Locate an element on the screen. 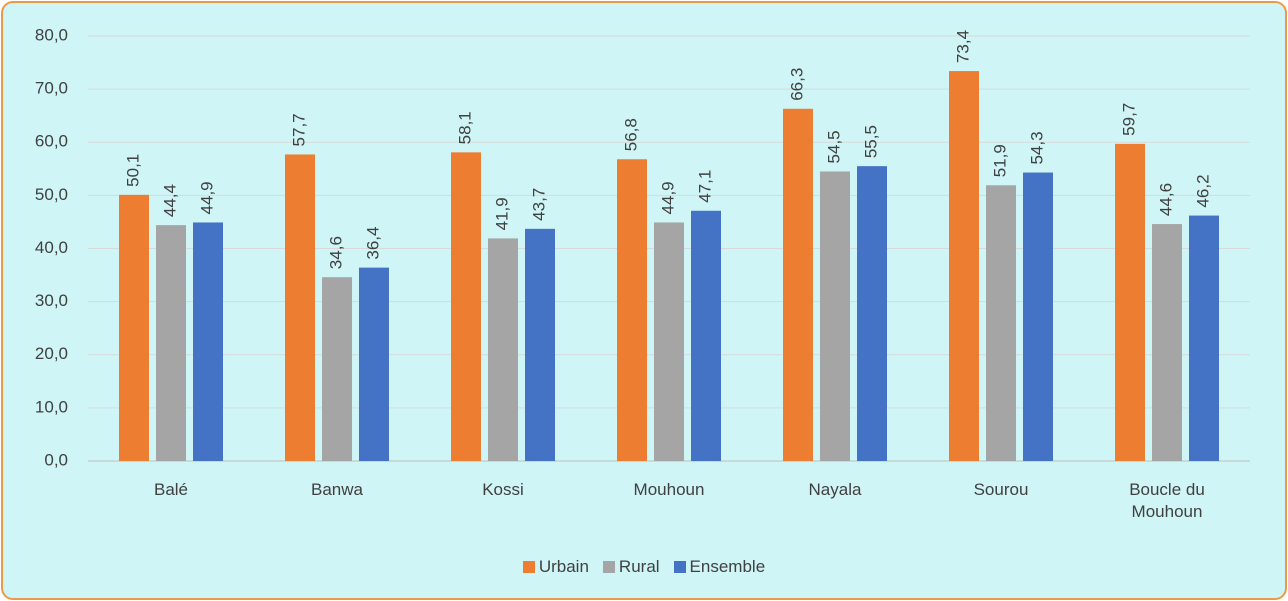 Image resolution: width=1288 pixels, height=601 pixels. data-label: 55,5 is located at coordinates (870, 141).